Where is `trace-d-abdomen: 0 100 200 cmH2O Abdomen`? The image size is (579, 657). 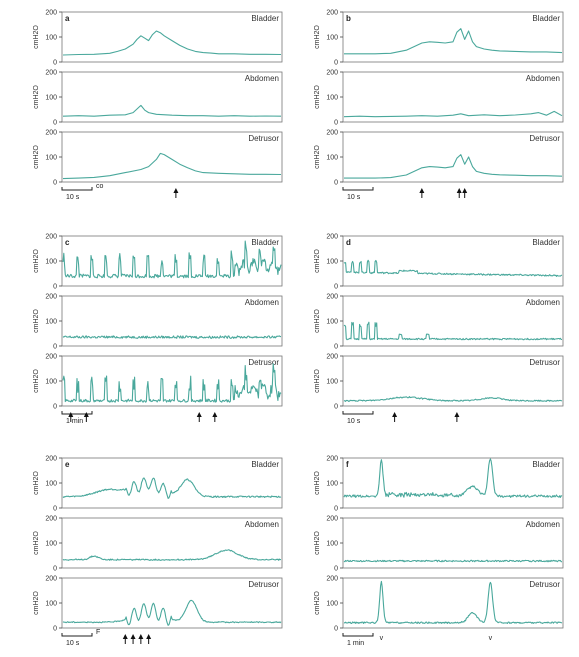 trace-d-abdomen: 0 100 200 cmH2O Abdomen is located at coordinates (439, 322).